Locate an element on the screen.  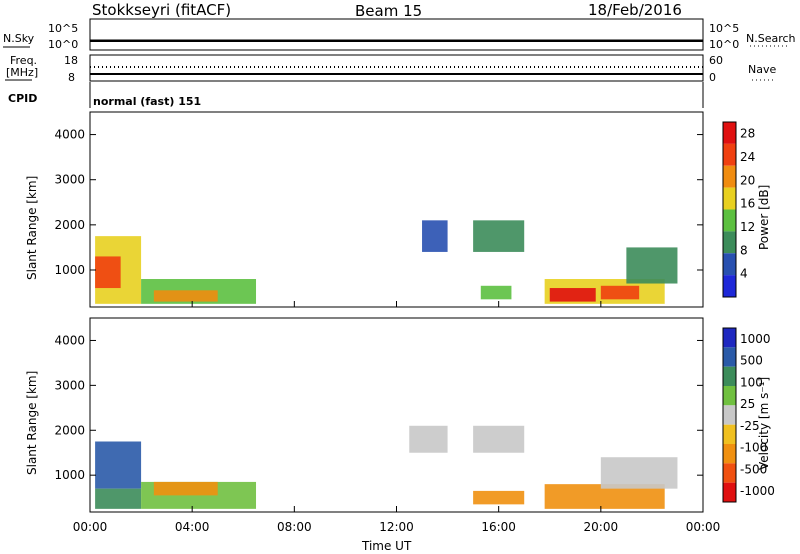
power-y-tick-label: 1000 is located at coordinates (69, 270).